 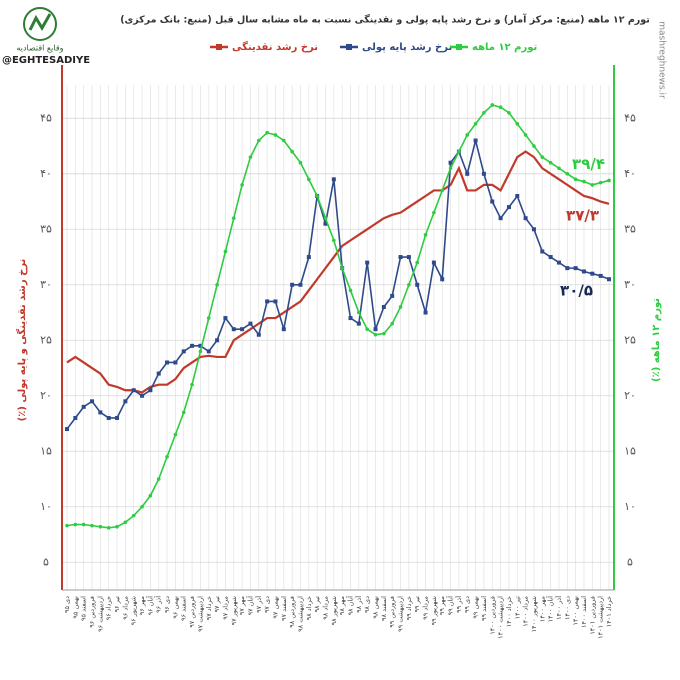 I want to click on x-tick-label: اسفند ۹۸, so click(x=384, y=608).